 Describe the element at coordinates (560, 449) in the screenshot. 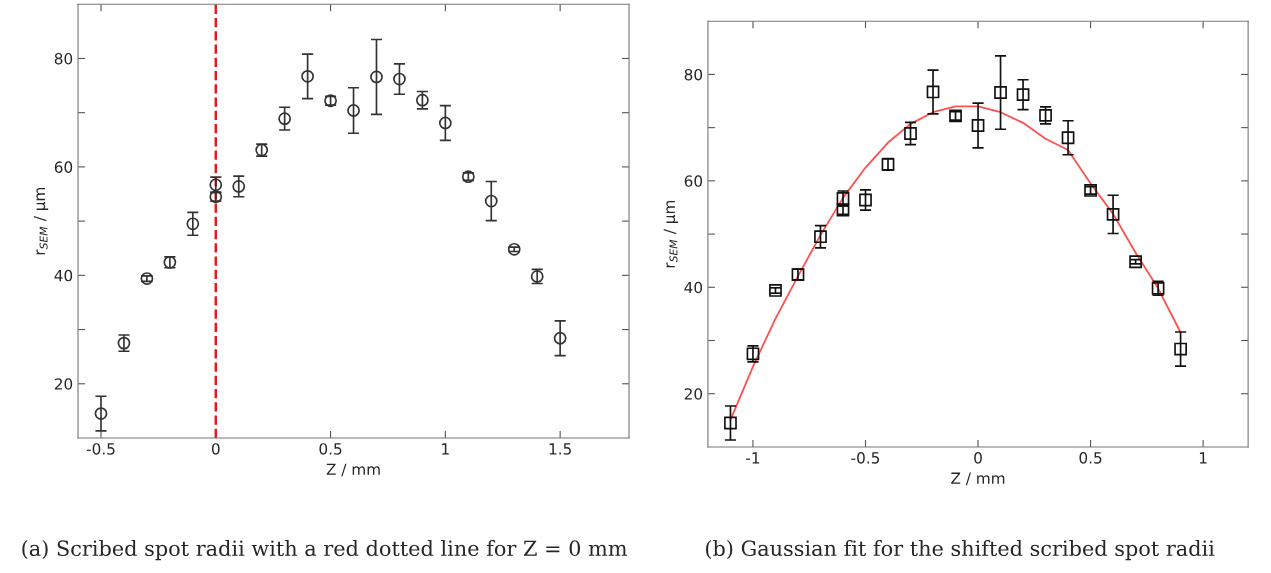

I see `x-tick-label: 1.5` at that location.